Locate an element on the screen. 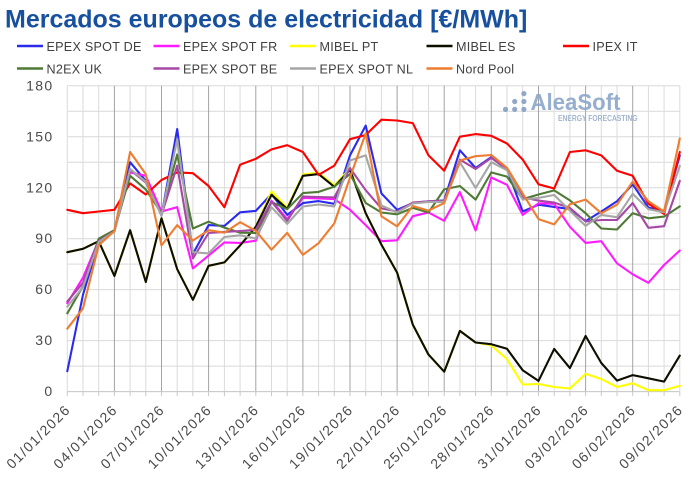  svg-text: N2EX UK is located at coordinates (75, 69).